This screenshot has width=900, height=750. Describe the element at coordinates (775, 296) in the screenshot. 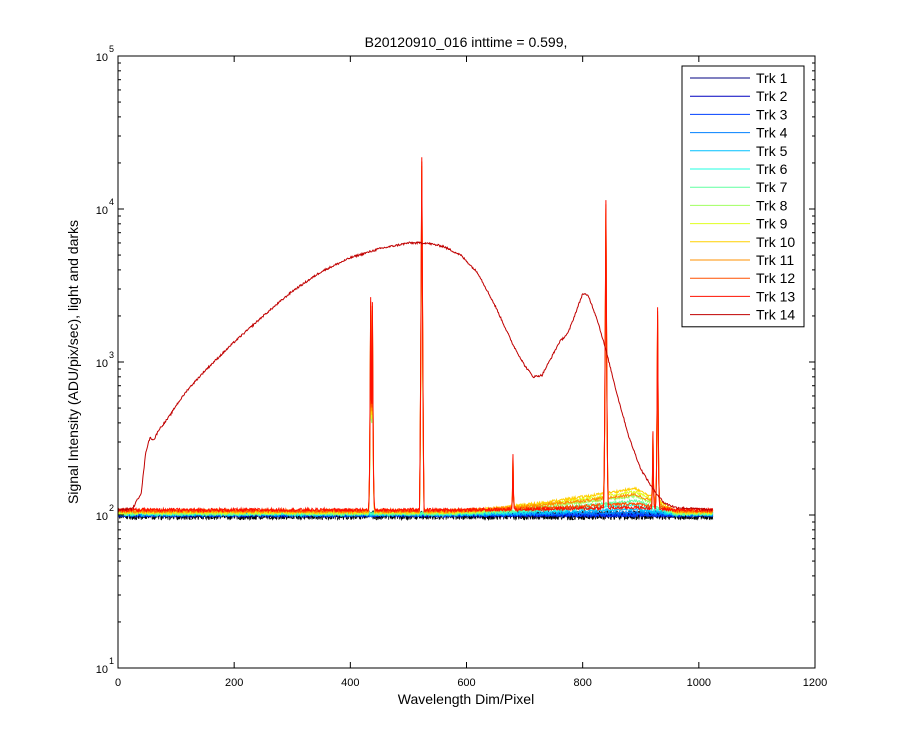

I see `legend-label: Trk 13` at that location.